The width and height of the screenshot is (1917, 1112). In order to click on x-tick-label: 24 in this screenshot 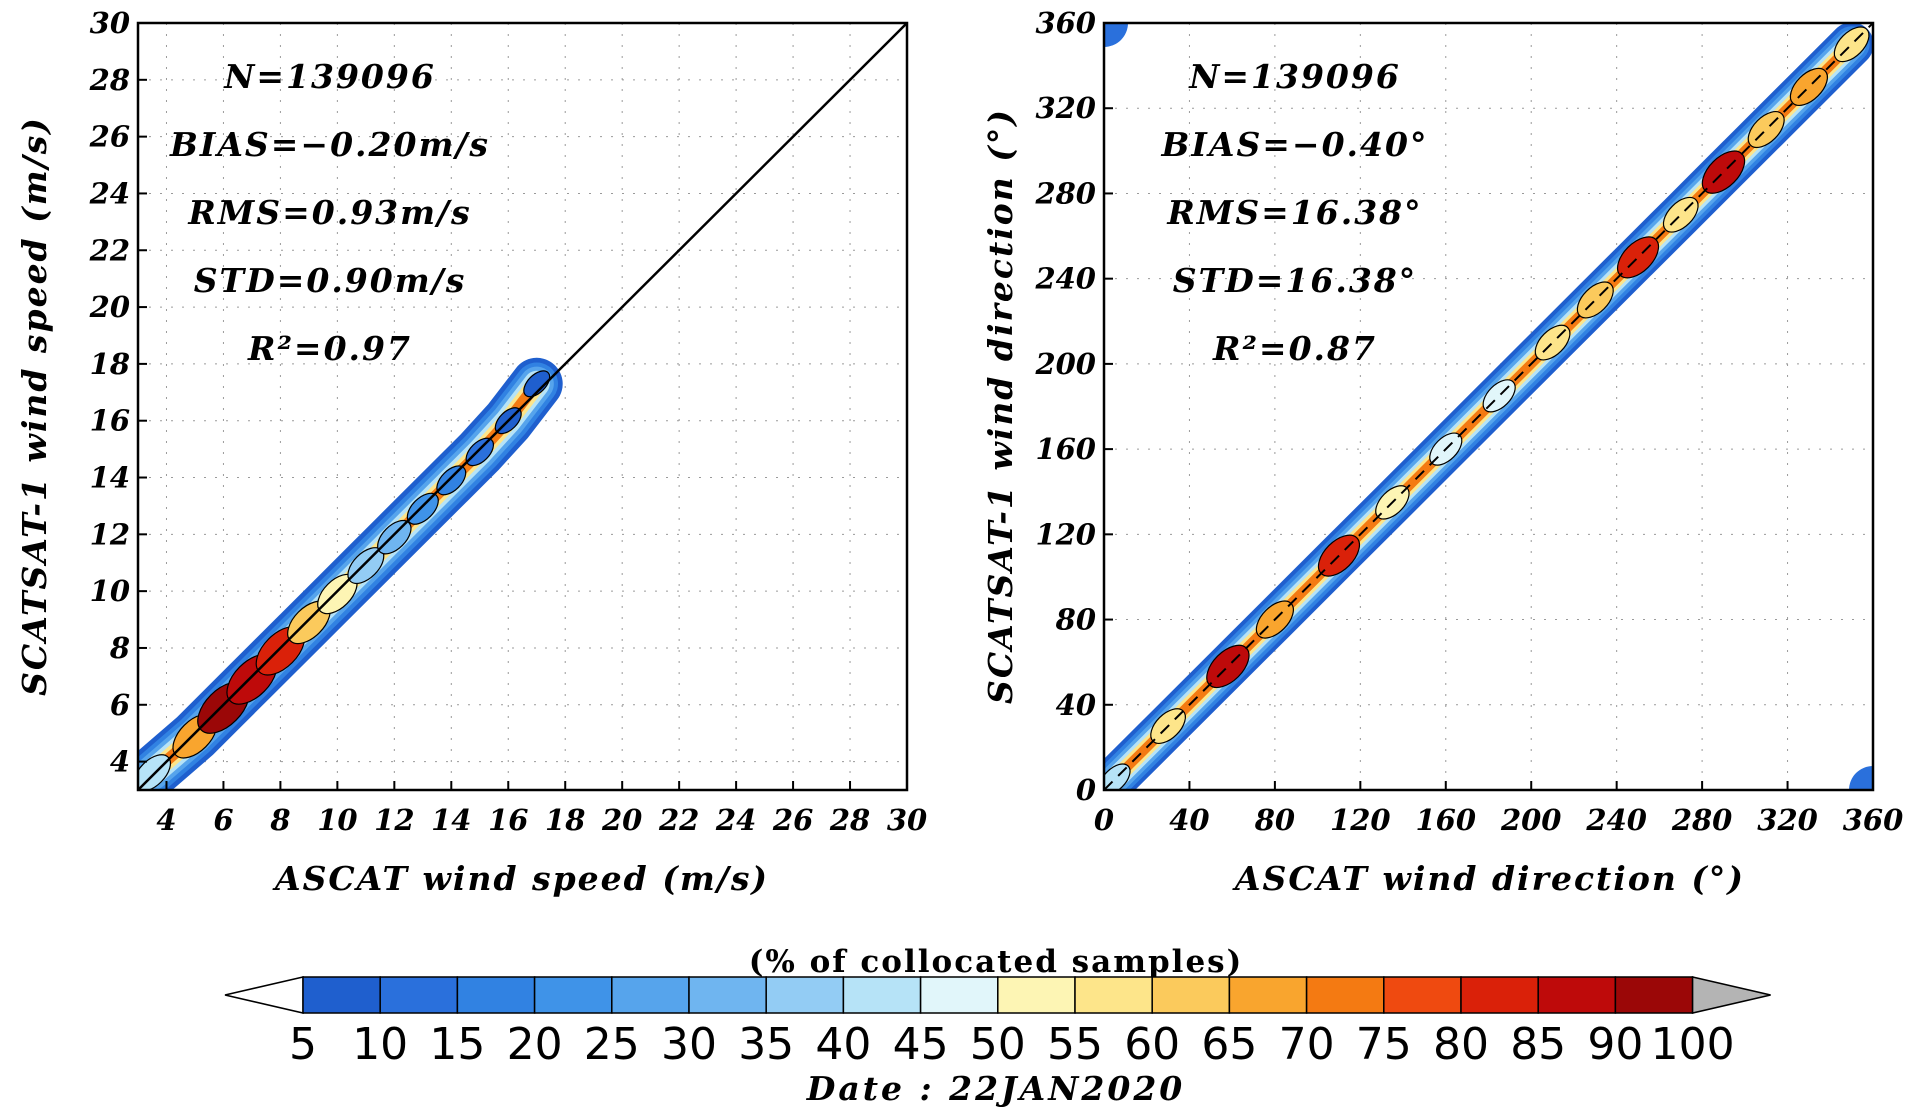, I will do `click(735, 820)`.